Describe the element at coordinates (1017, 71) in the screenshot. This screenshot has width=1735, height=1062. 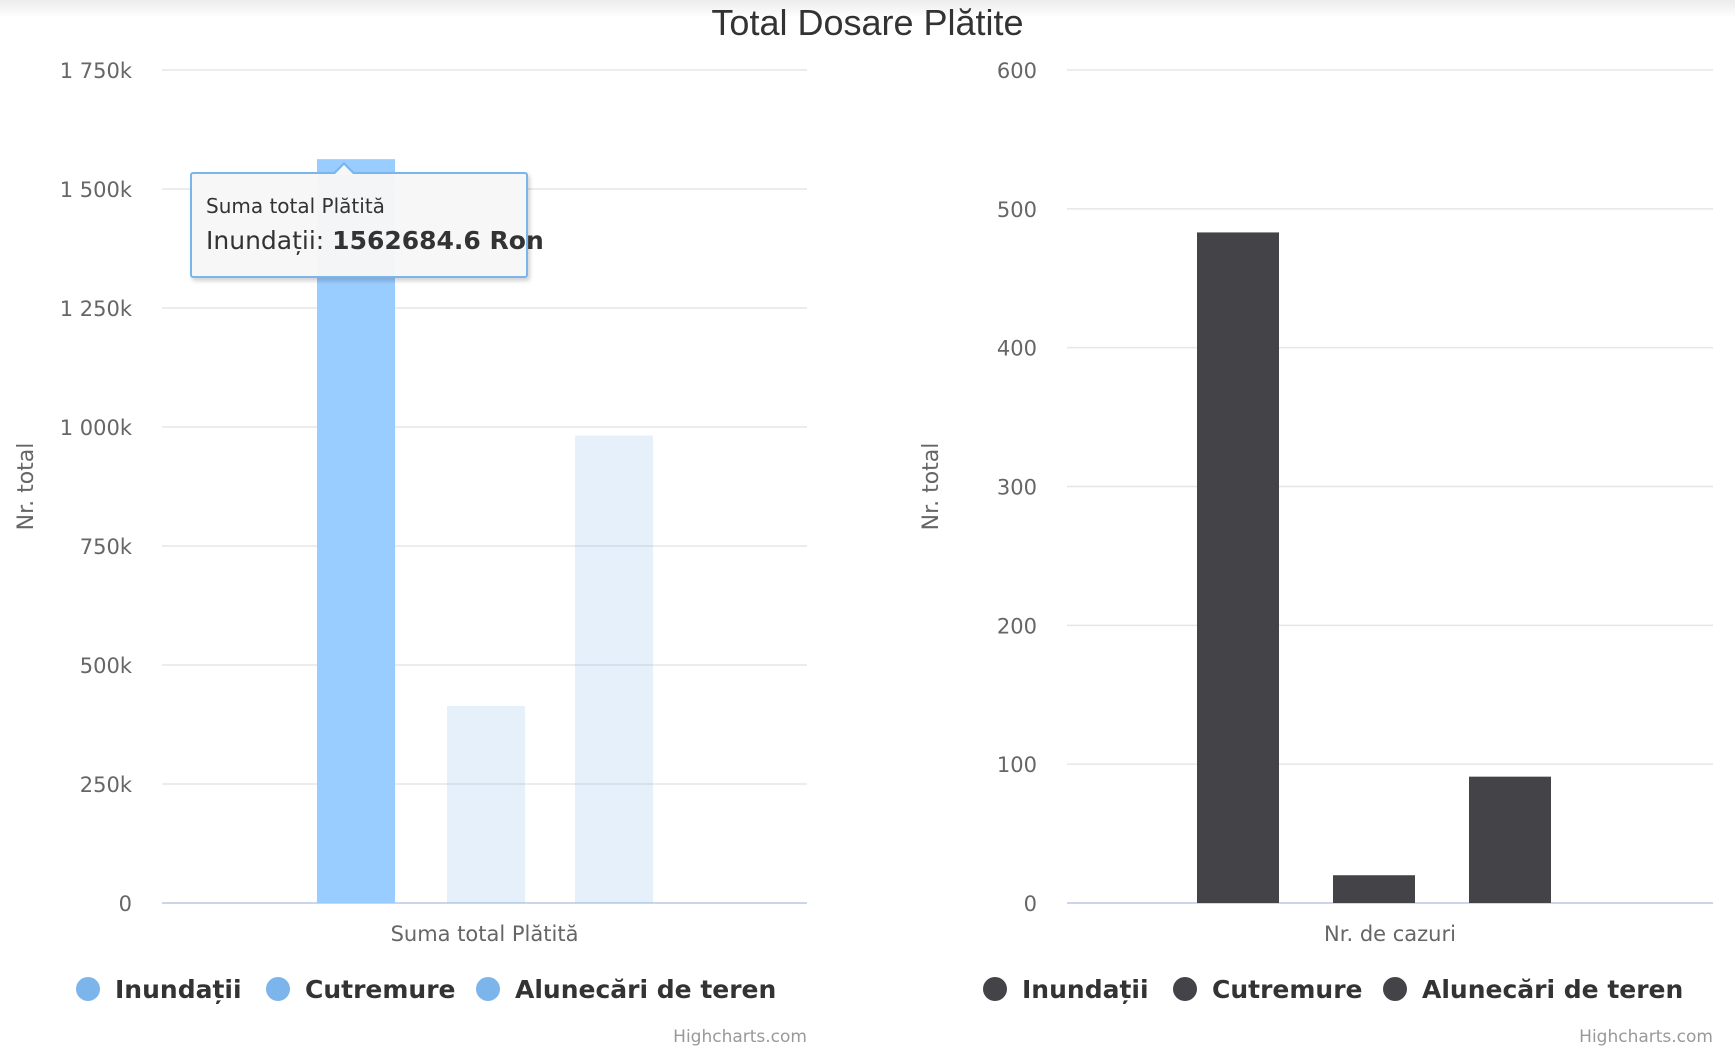
I see `y-tick-label: 600` at that location.